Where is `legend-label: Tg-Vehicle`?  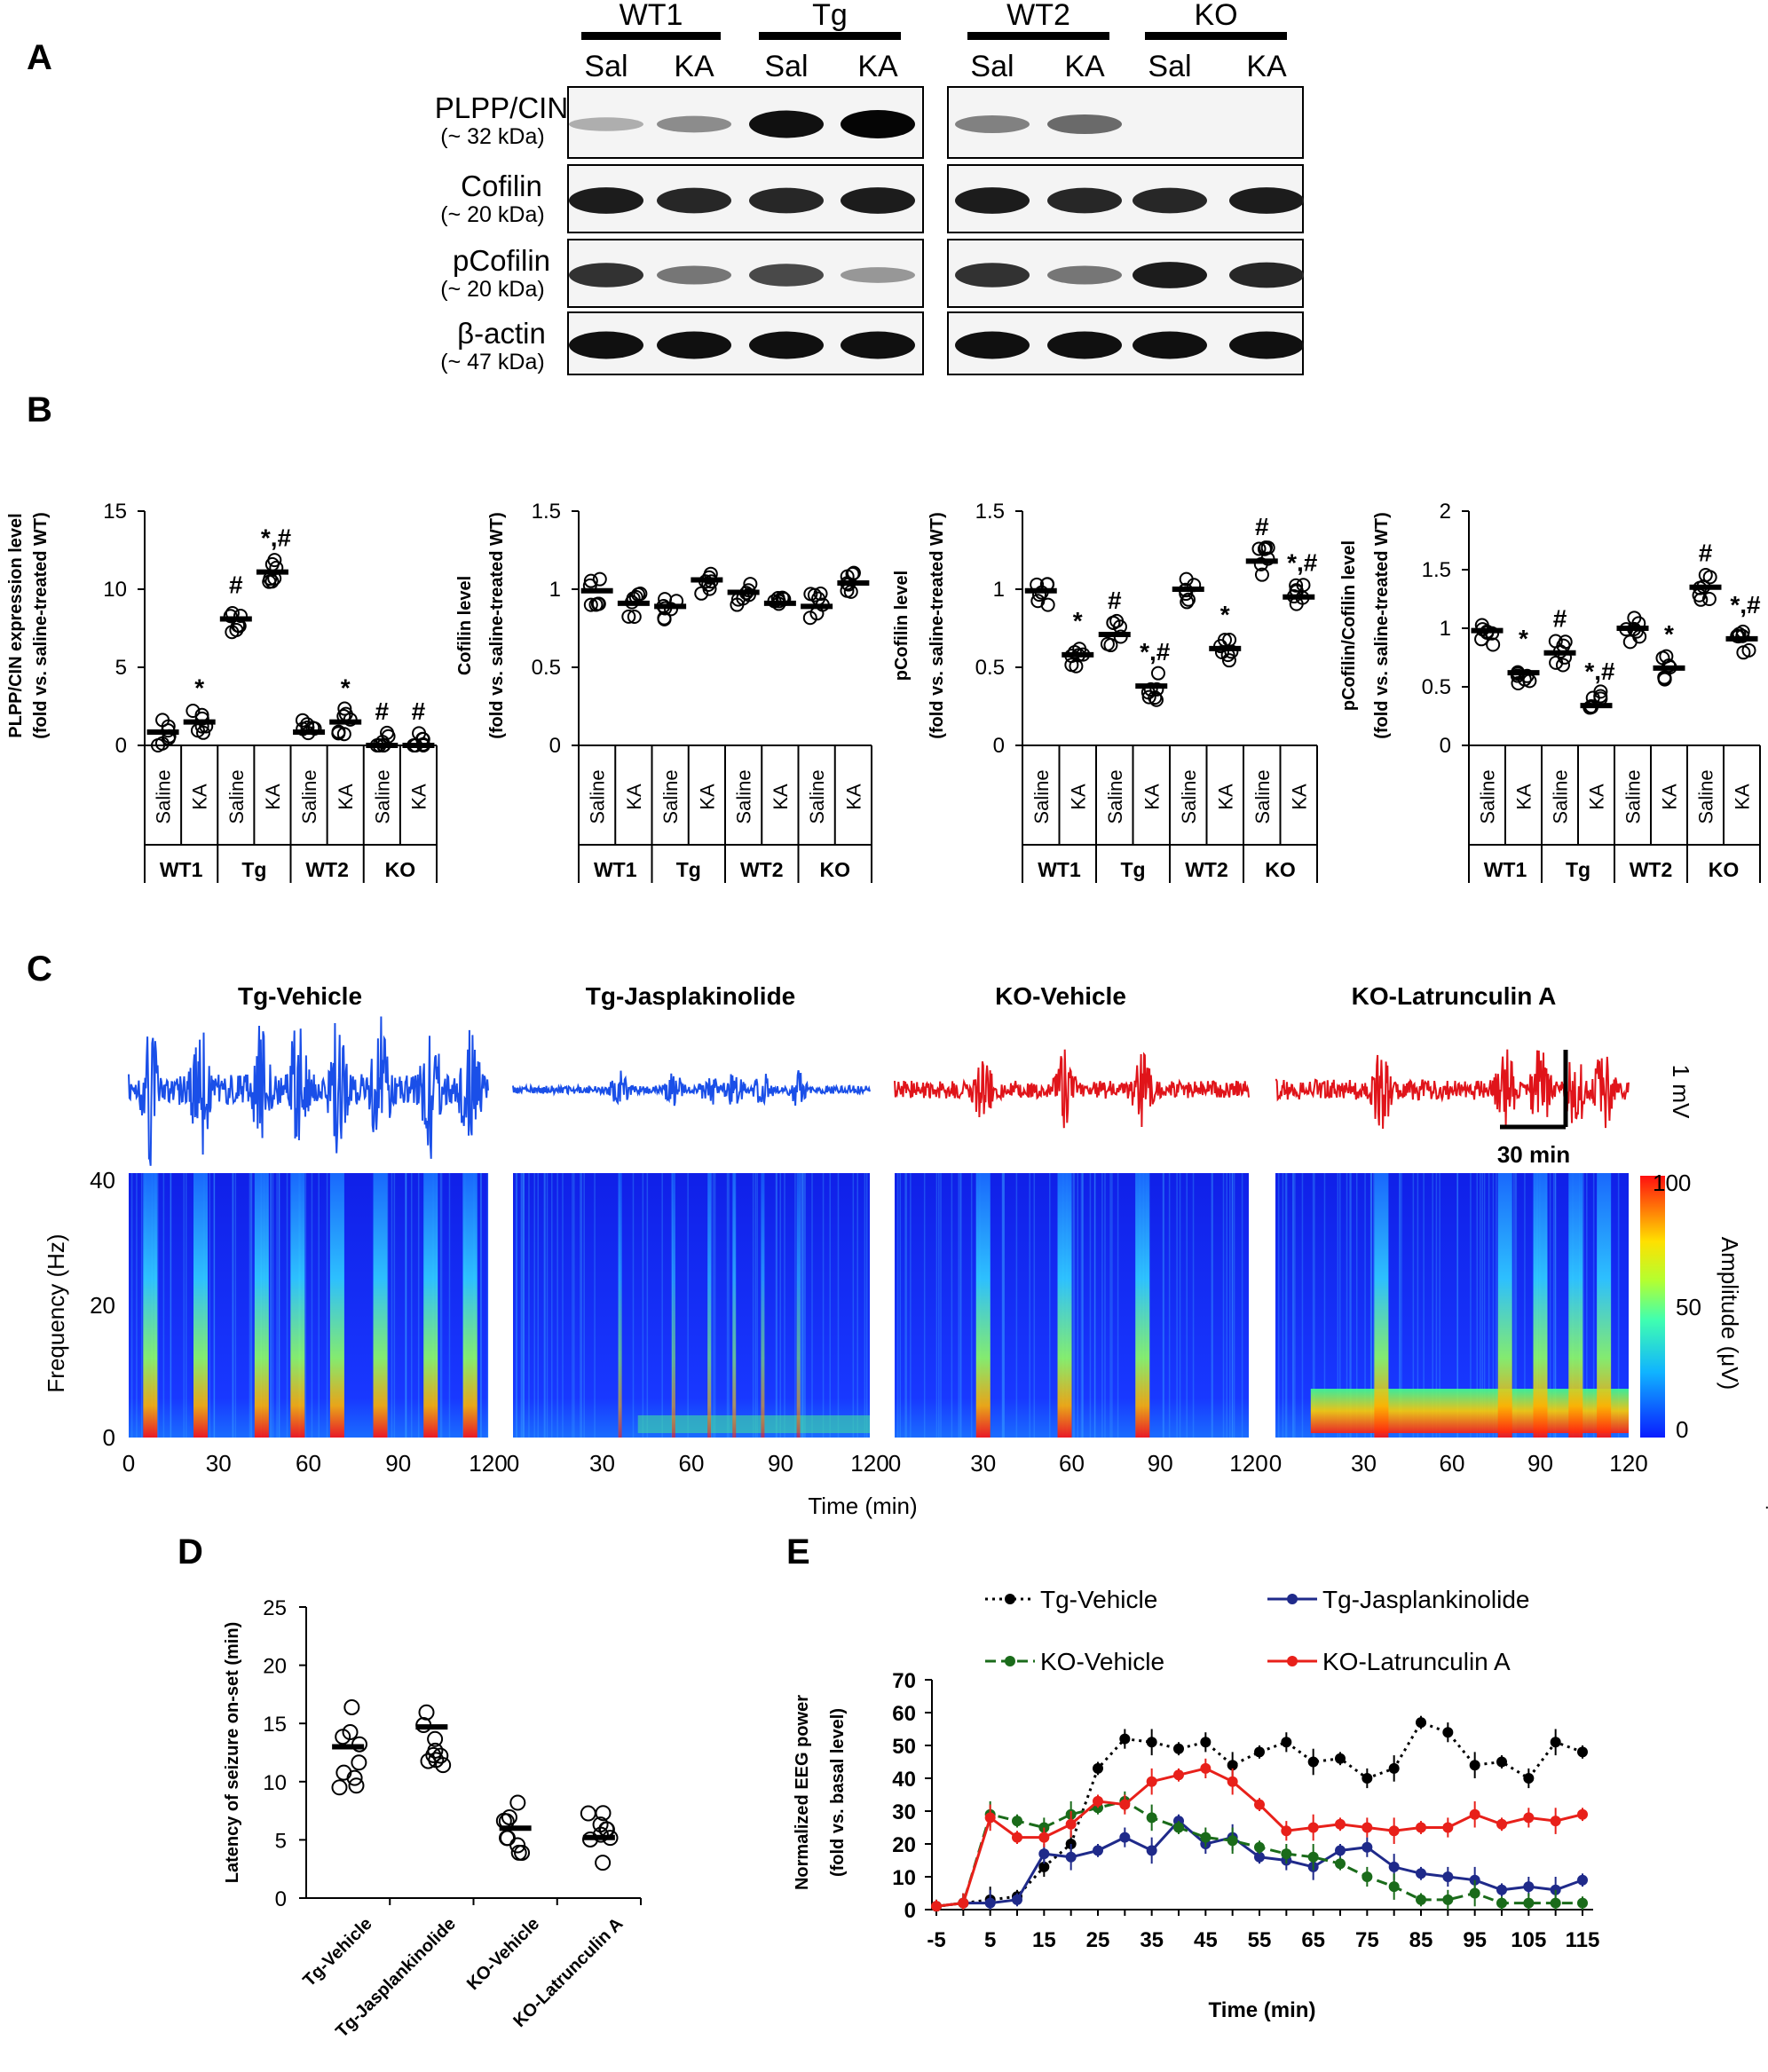 legend-label: Tg-Vehicle is located at coordinates (1099, 1600).